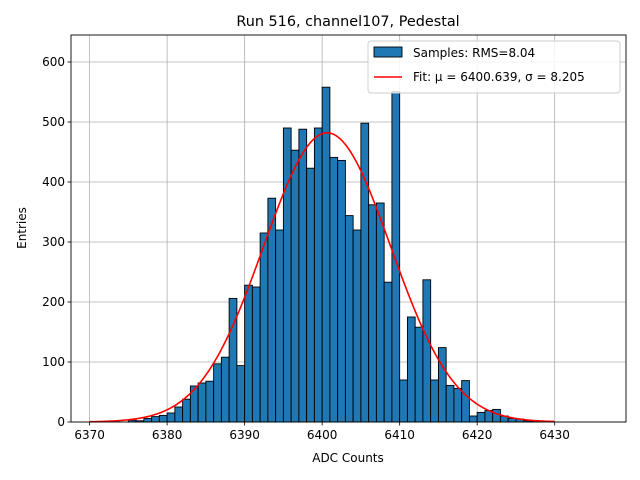 This screenshot has width=640, height=480. What do you see at coordinates (322, 435) in the screenshot?
I see `x-tick-label: 6400` at bounding box center [322, 435].